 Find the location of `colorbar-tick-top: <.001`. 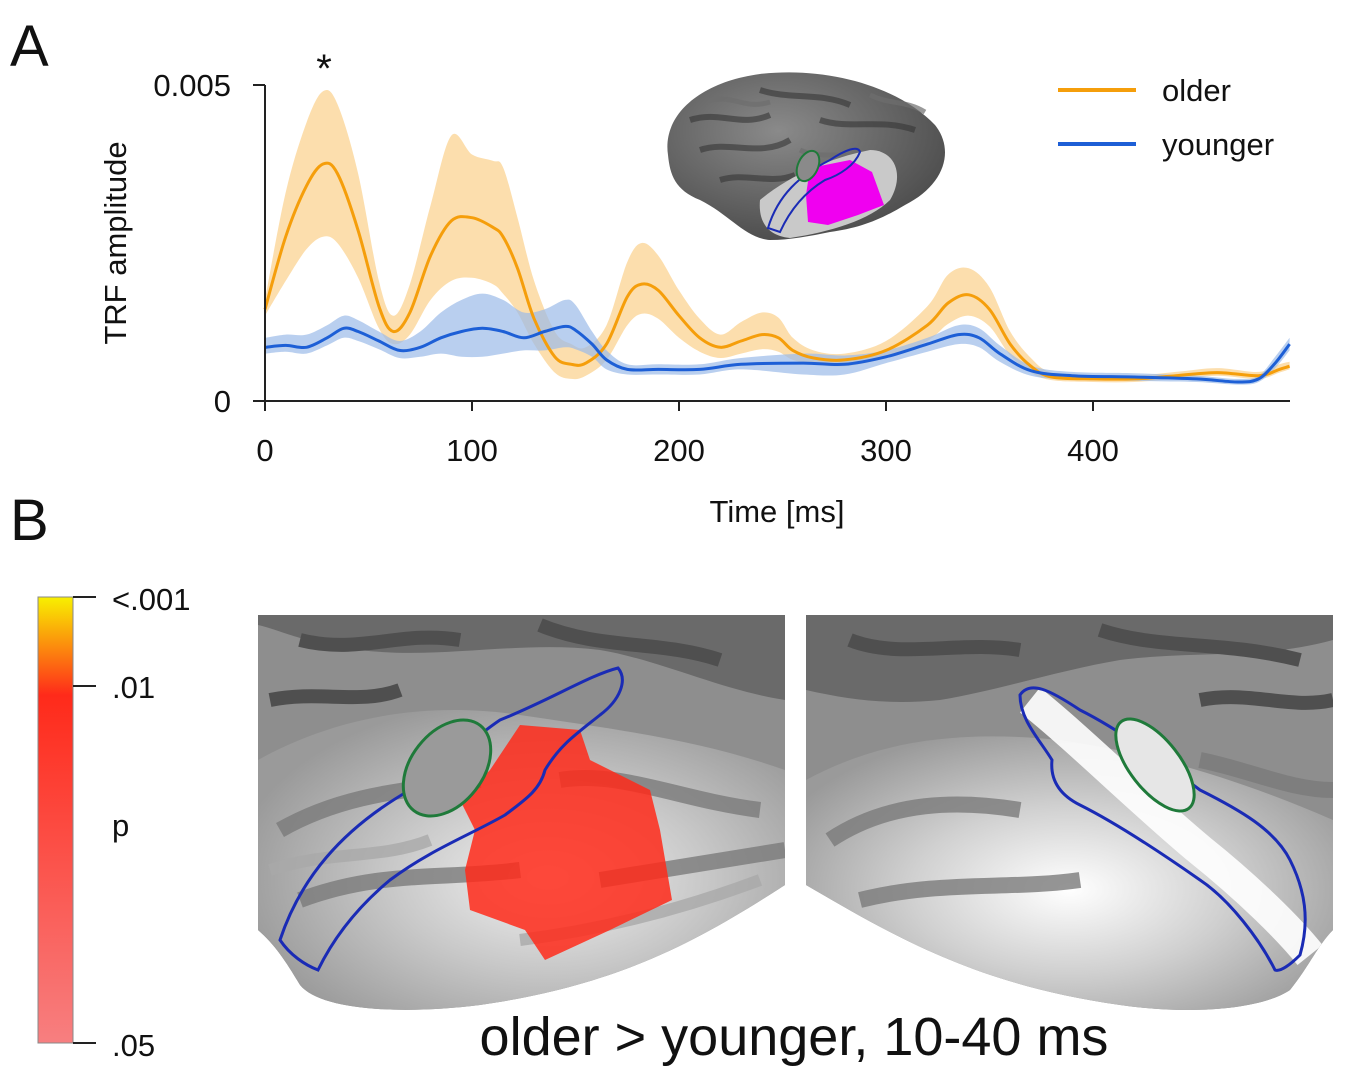

colorbar-tick-top: <.001 is located at coordinates (151, 599).